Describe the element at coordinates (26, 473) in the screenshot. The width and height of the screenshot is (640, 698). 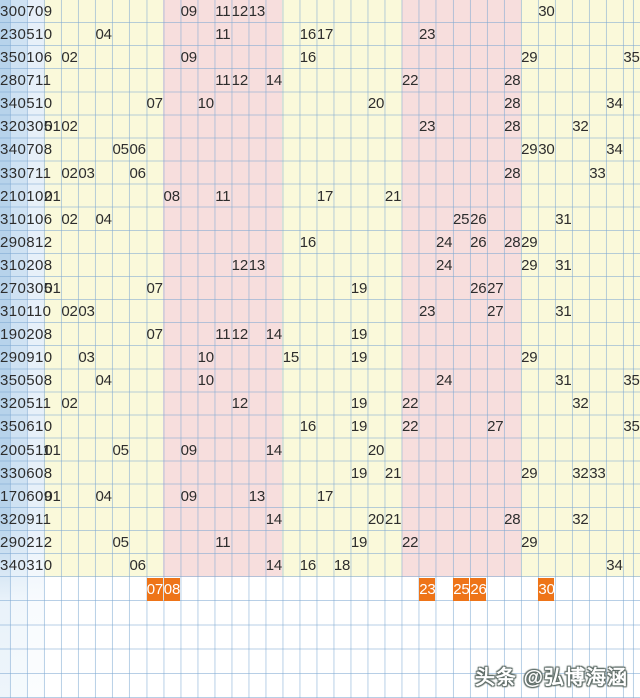
I see `row-label: 330608` at that location.